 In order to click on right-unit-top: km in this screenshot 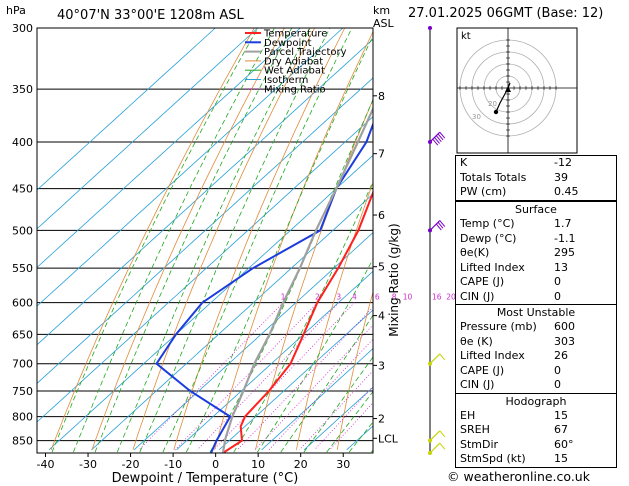, I will do `click(381, 10)`.